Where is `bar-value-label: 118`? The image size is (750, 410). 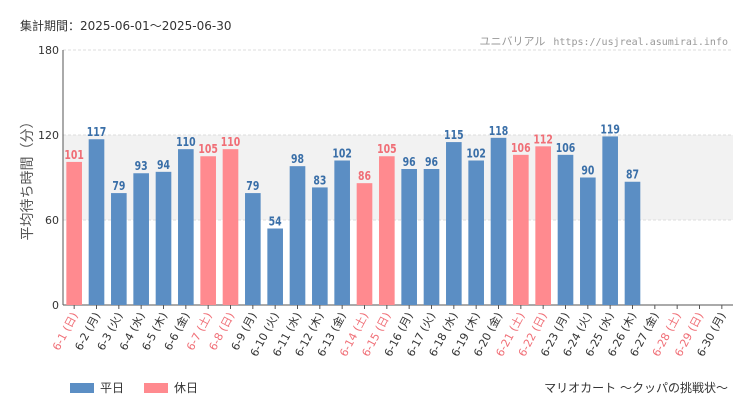 bar-value-label: 118 is located at coordinates (499, 131).